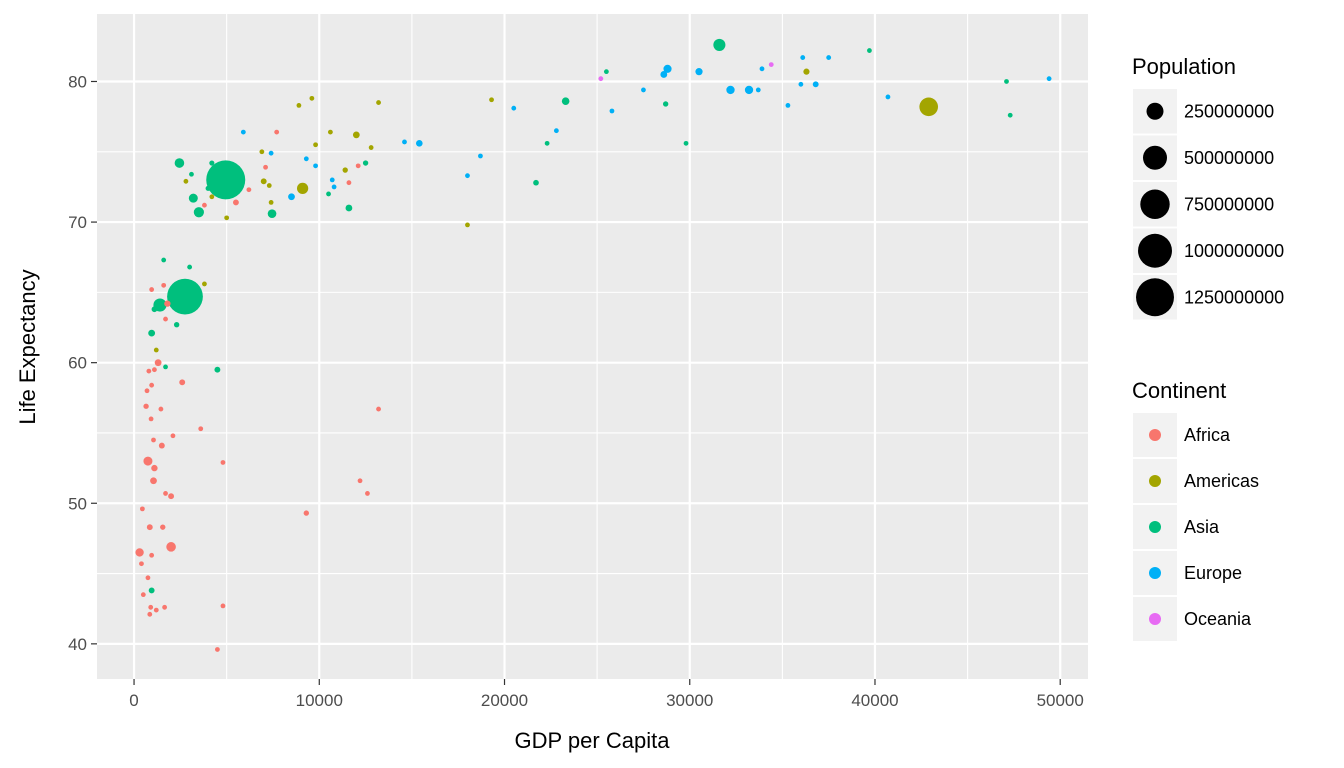 This screenshot has height=768, width=1344. What do you see at coordinates (82, 363) in the screenshot?
I see `y-axis: 40 50 60 70 80` at bounding box center [82, 363].